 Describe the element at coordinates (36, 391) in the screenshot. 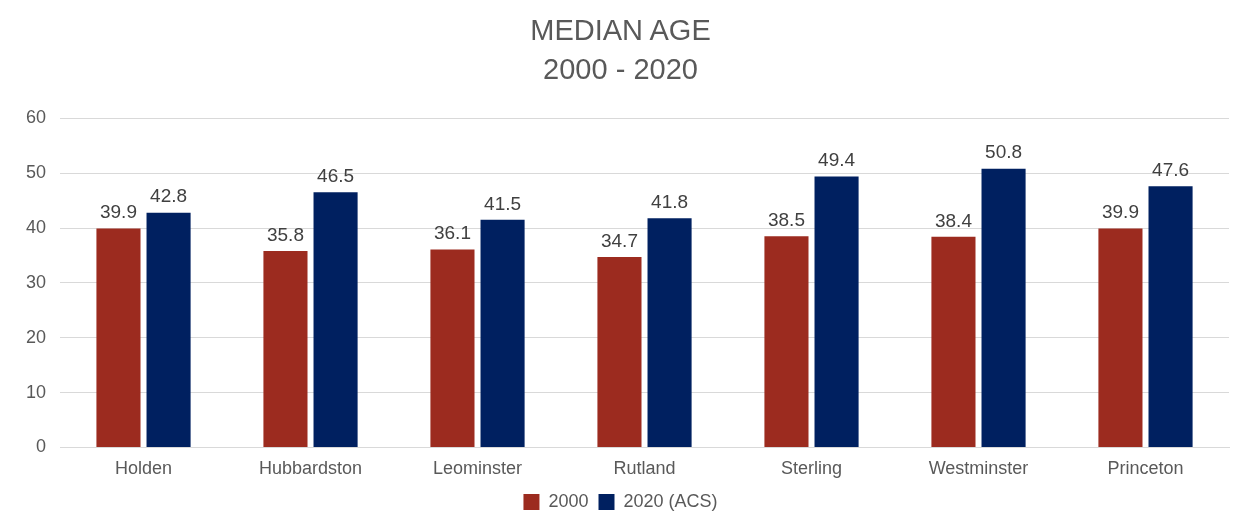

I see `y-tick-label: 10` at that location.